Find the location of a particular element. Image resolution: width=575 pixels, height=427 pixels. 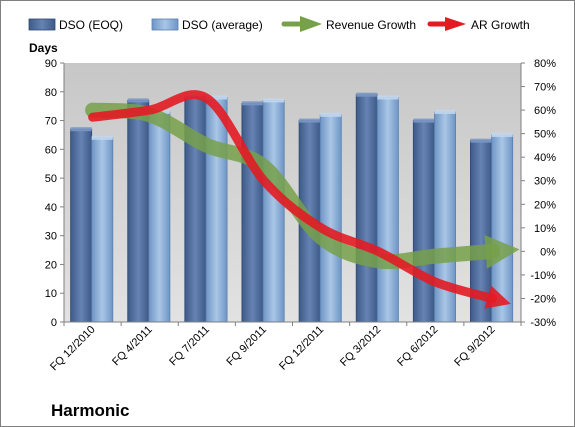

legend-arrow-ar-growth is located at coordinates (455, 24).